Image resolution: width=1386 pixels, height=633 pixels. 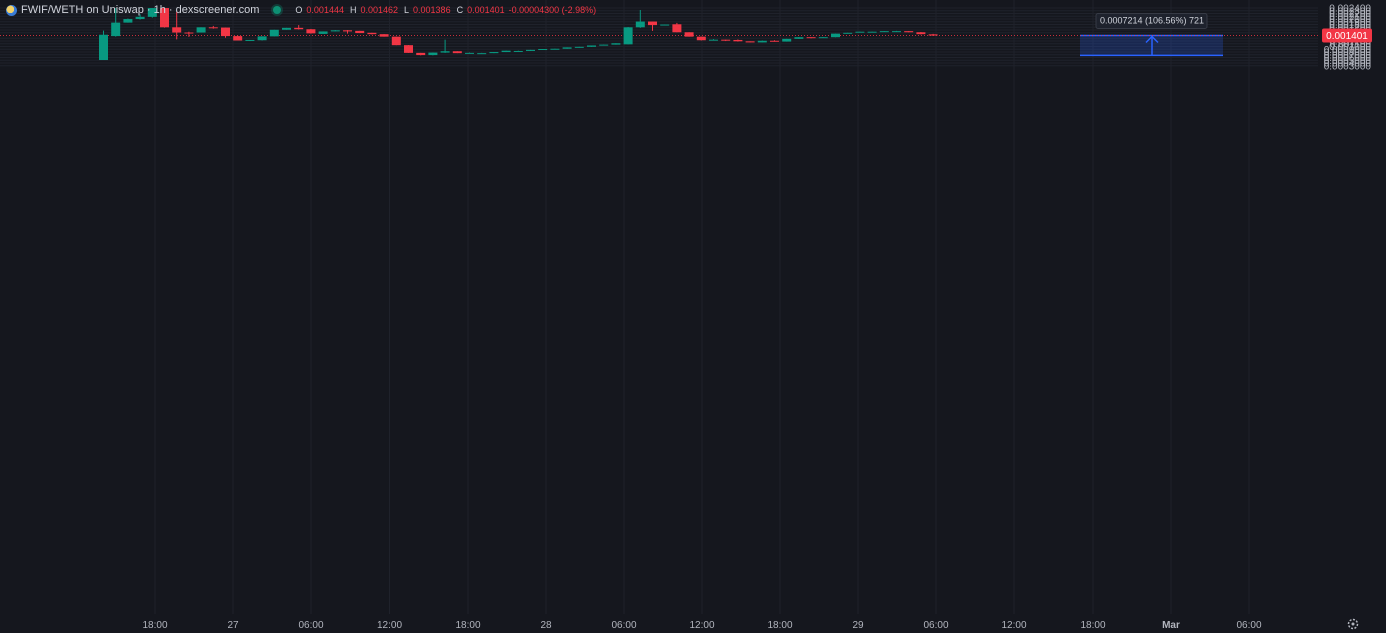 I want to click on high-value: 0.001462, so click(x=379, y=10).